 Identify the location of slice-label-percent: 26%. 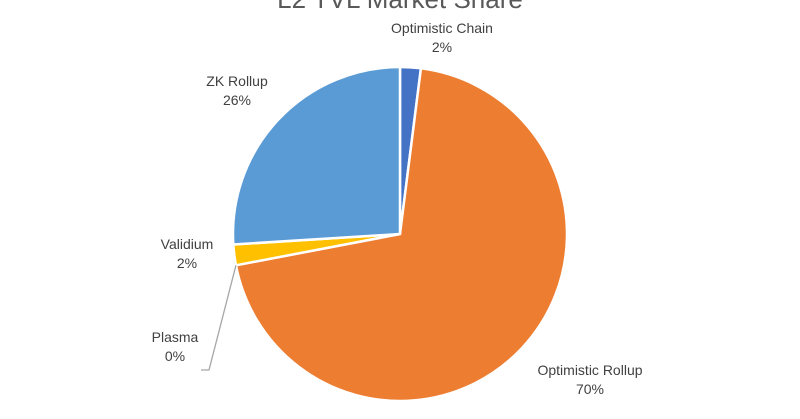
(237, 100).